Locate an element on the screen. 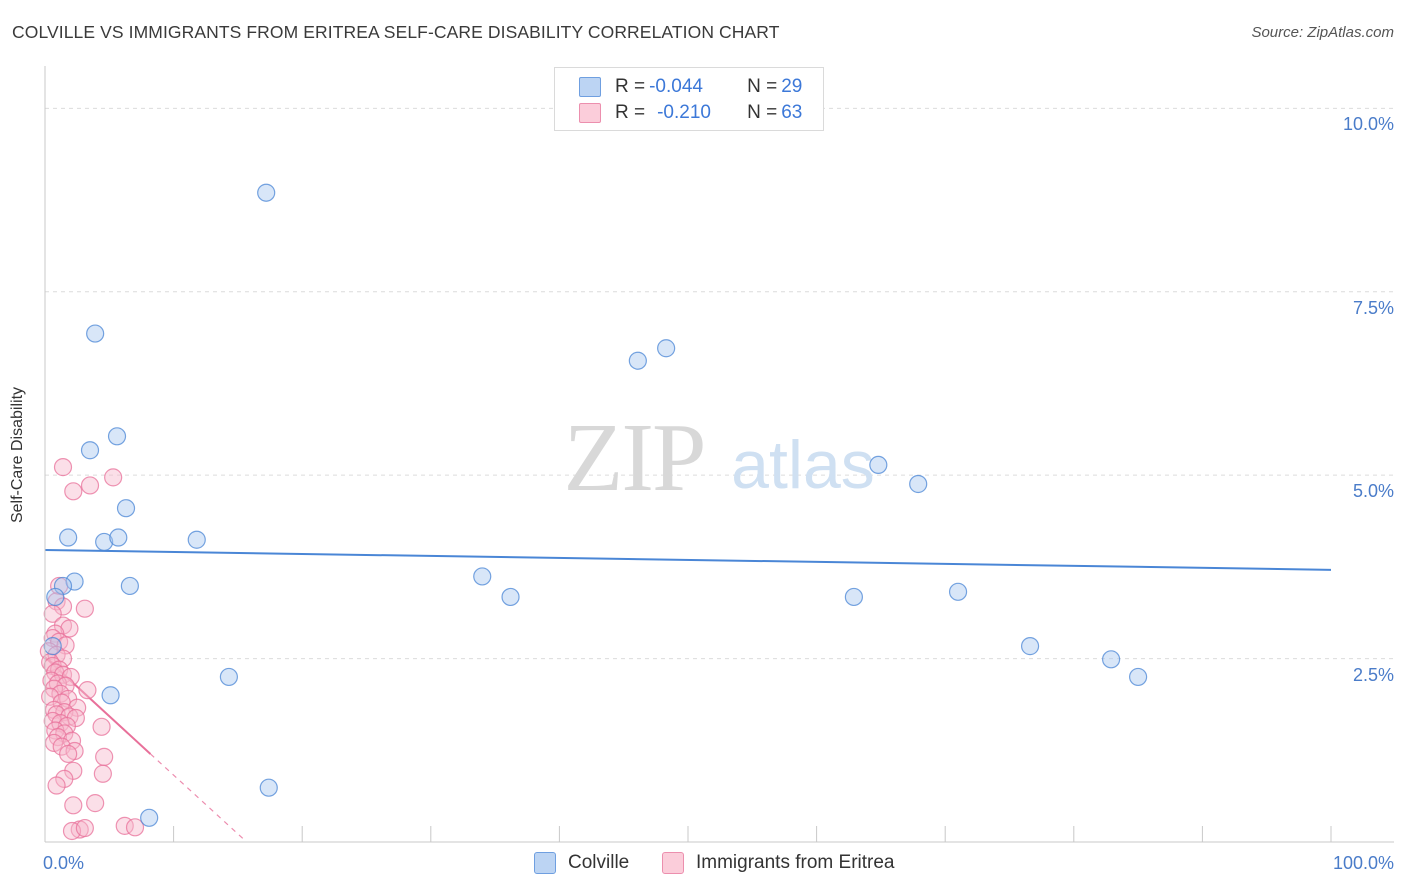  legend-r-value: -0.044 is located at coordinates (676, 86).